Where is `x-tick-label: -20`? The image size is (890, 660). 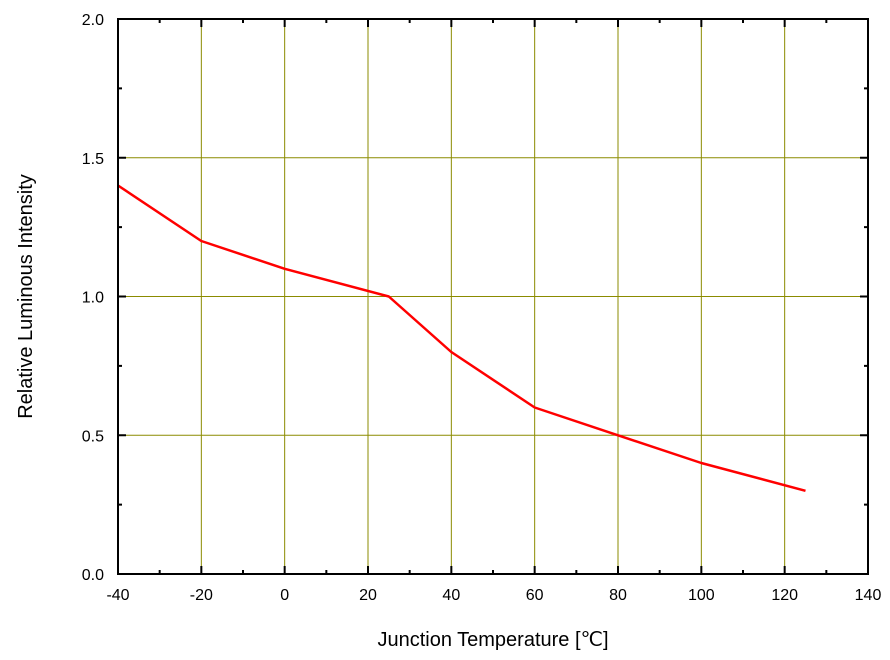
x-tick-label: -20 is located at coordinates (201, 595).